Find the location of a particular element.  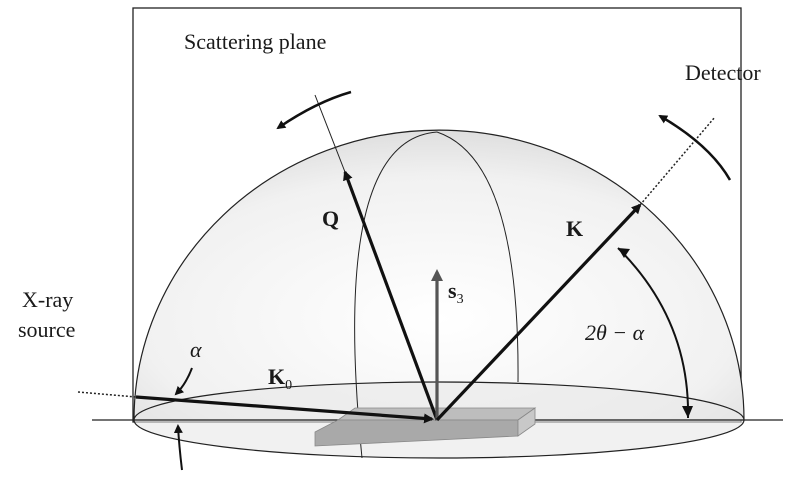

two-theta-arrow-bottom is located at coordinates (687, 412).